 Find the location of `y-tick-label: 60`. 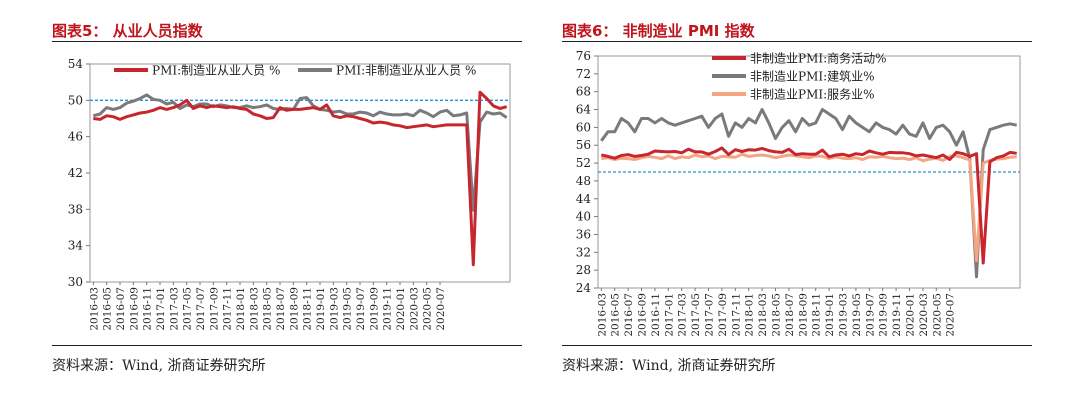

y-tick-label: 60 is located at coordinates (583, 127).